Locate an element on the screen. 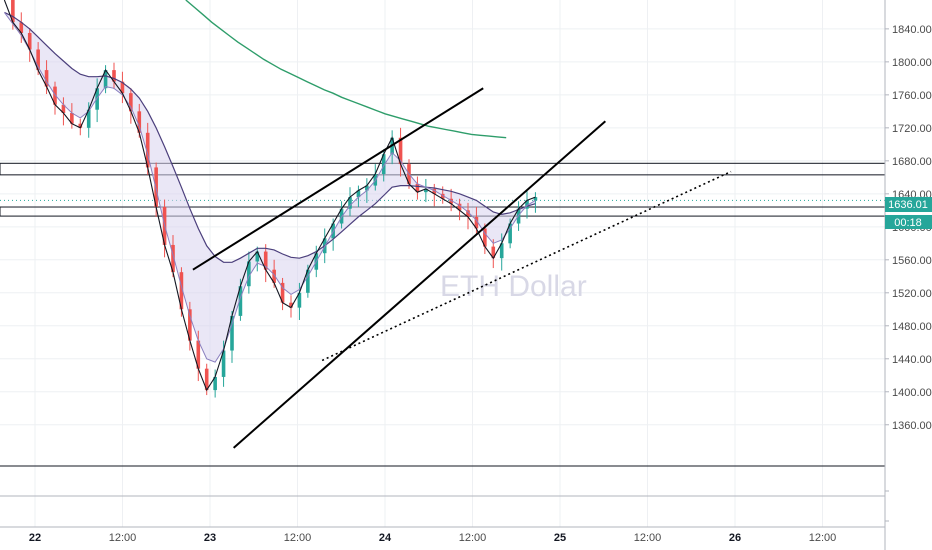 Image resolution: width=932 pixels, height=550 pixels. x-tick-label: 25 is located at coordinates (560, 538).